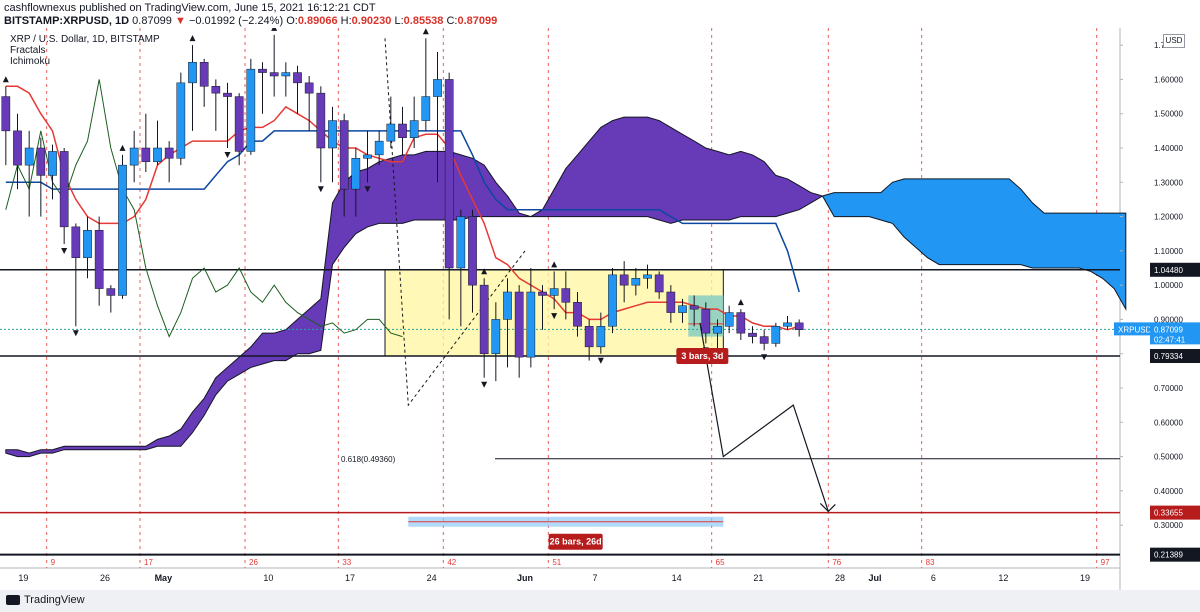 This screenshot has height=612, width=1200. What do you see at coordinates (1003, 578) in the screenshot?
I see `time-tick-label: 12` at bounding box center [1003, 578].